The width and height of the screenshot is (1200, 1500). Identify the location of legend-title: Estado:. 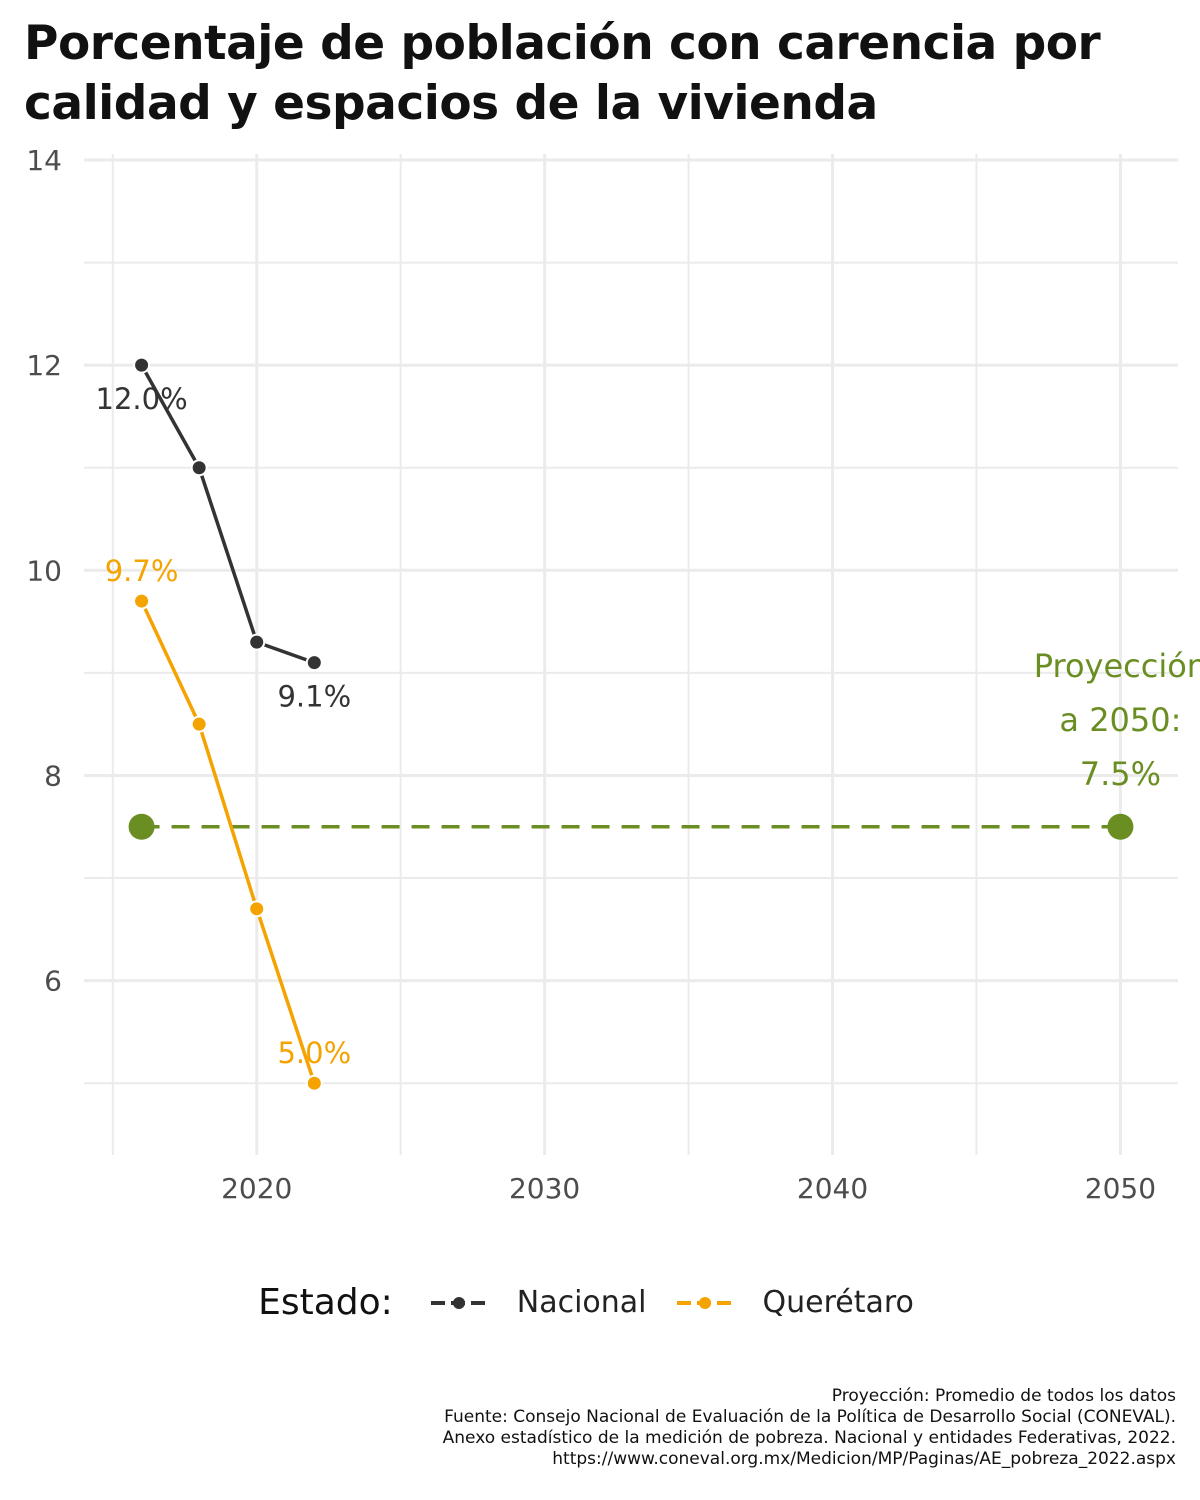
(325, 1302).